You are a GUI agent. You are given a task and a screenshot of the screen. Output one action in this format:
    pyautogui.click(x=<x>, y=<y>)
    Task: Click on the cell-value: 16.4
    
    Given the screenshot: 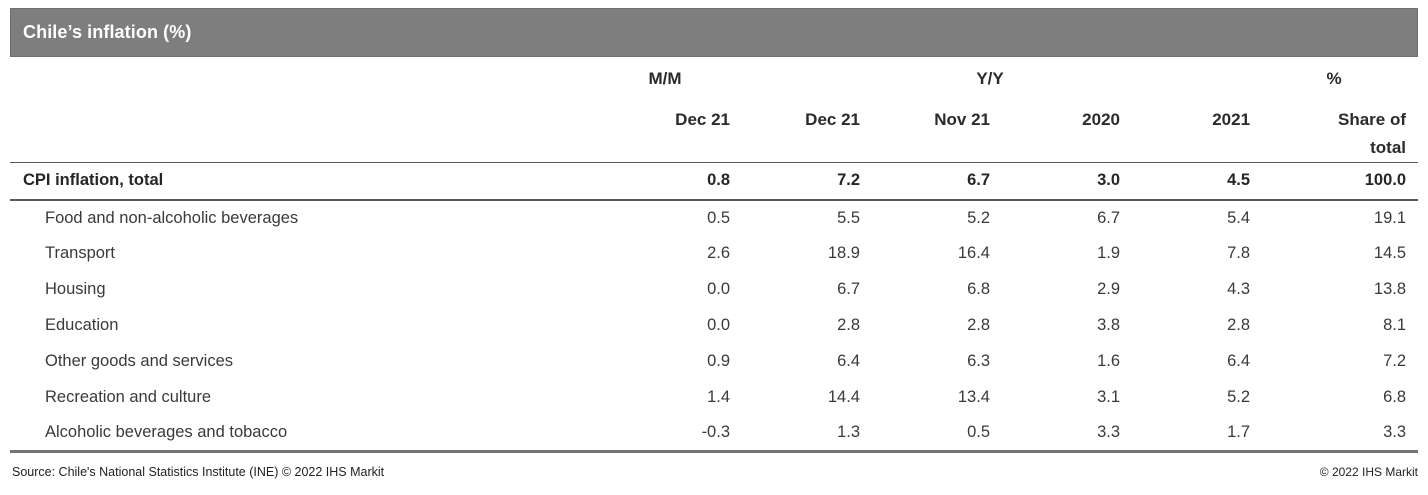 What is the action you would take?
    pyautogui.click(x=973, y=253)
    